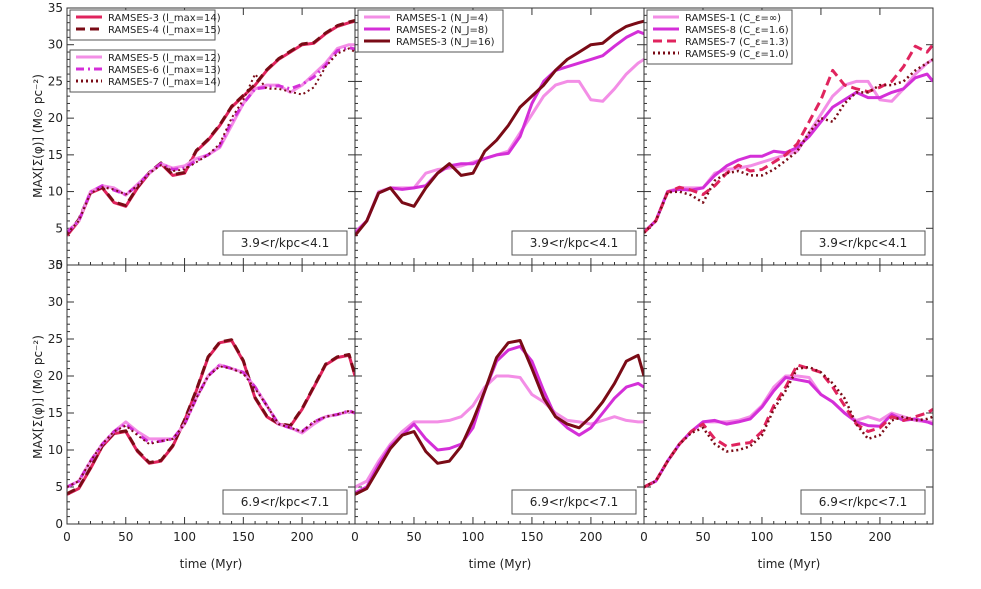 This screenshot has width=981, height=589. What do you see at coordinates (789, 564) in the screenshot?
I see `x-axis-label-right: time (Myr)` at bounding box center [789, 564].